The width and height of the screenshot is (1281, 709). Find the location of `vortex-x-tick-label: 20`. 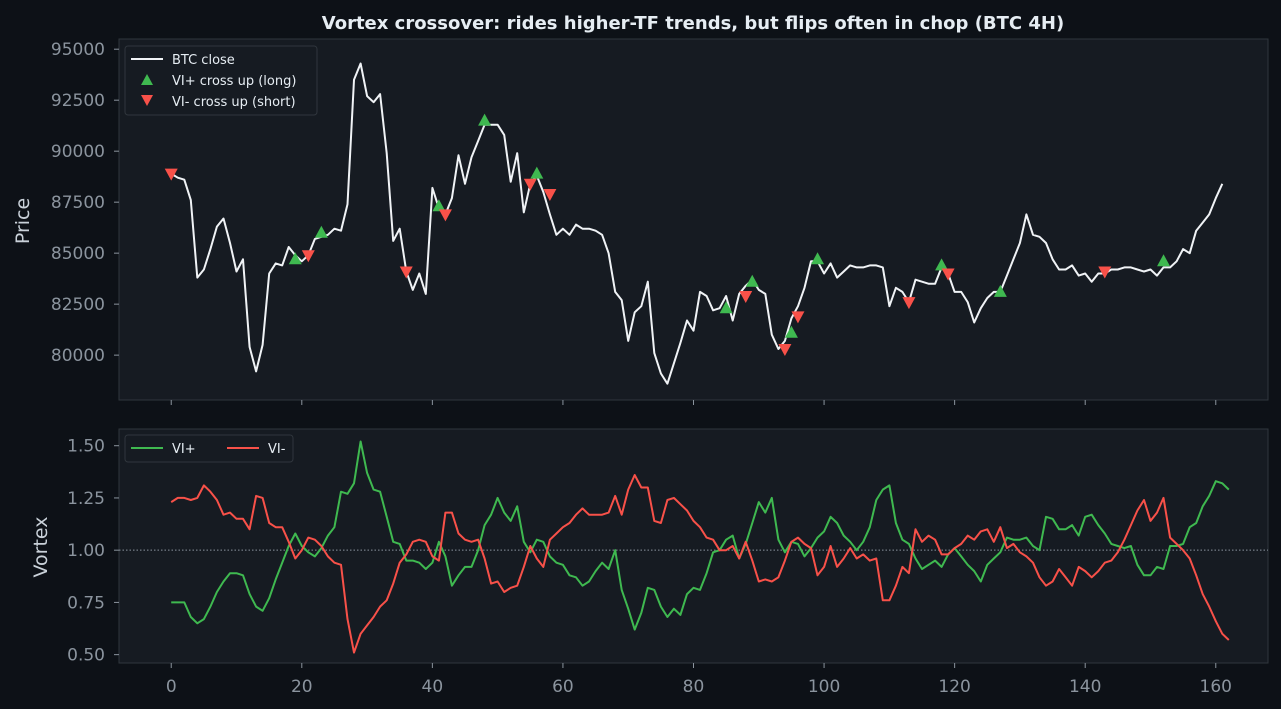

vortex-x-tick-label: 20 is located at coordinates (302, 687).